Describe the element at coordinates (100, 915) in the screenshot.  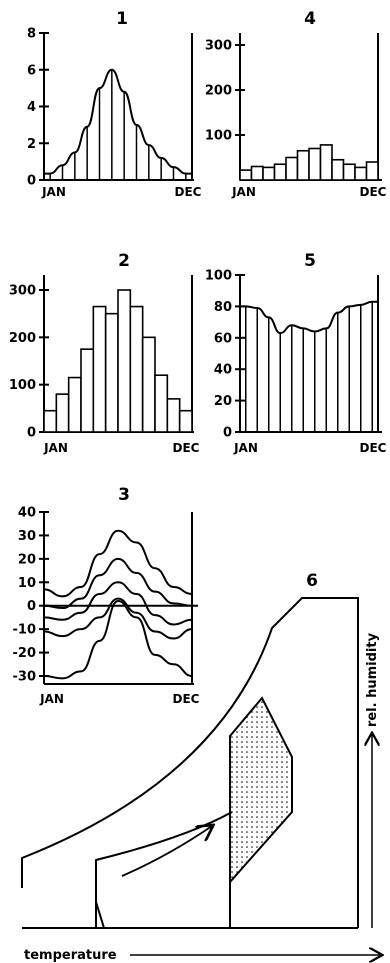
I see `panel-6-inner-step` at that location.